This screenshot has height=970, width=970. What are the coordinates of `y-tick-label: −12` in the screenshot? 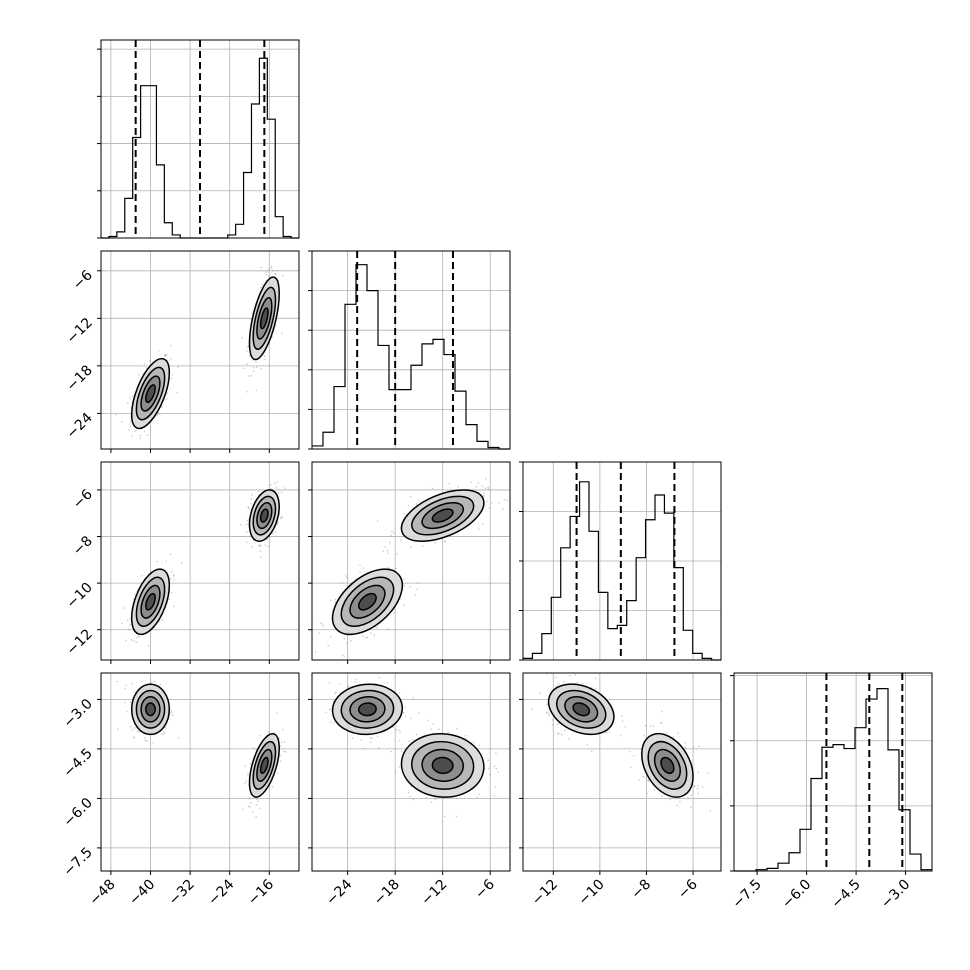 It's located at (80, 642).